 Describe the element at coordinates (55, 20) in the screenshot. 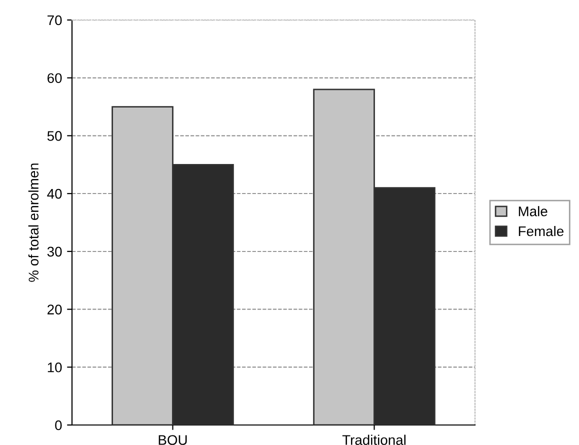

I see `y-tick-label: 70` at that location.